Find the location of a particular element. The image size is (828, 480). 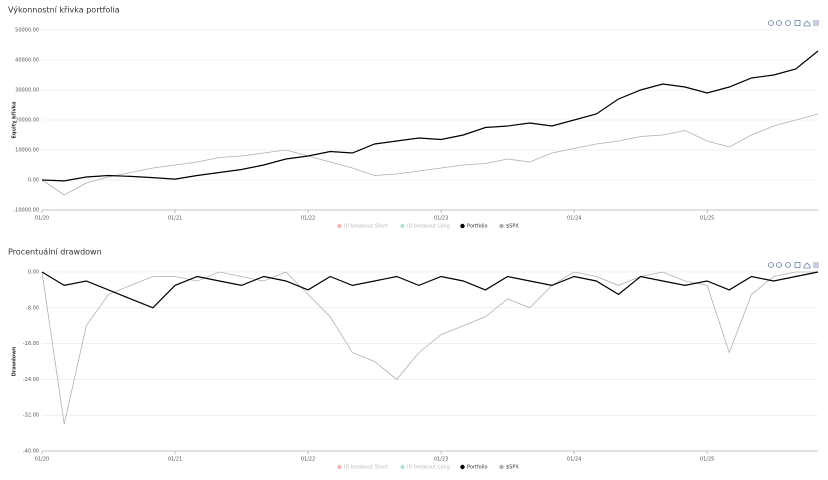

series-line is located at coordinates (430, 290).